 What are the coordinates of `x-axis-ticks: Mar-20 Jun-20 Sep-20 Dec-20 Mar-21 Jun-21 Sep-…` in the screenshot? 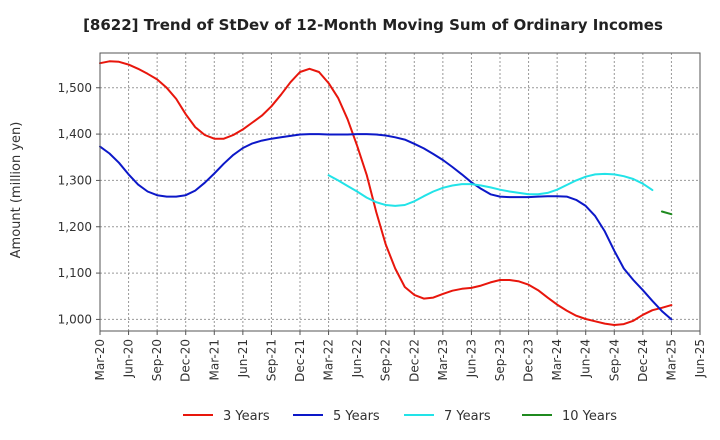 It's located at (400, 356).